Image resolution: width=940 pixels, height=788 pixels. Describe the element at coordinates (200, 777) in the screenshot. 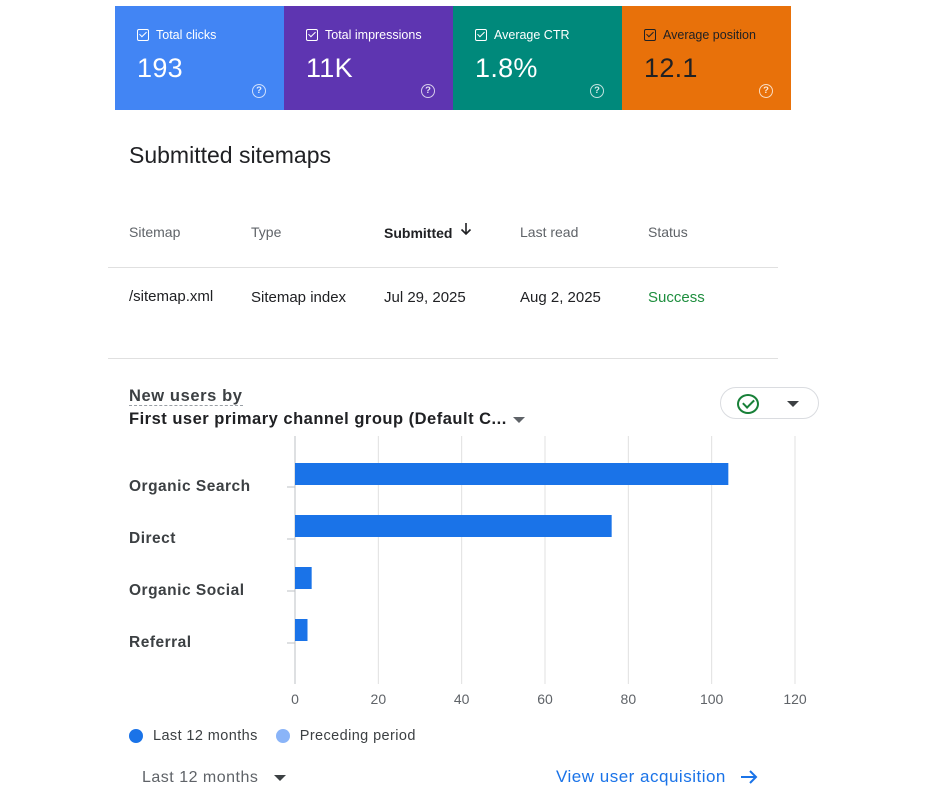

I see `period-label: Last 12 months` at that location.